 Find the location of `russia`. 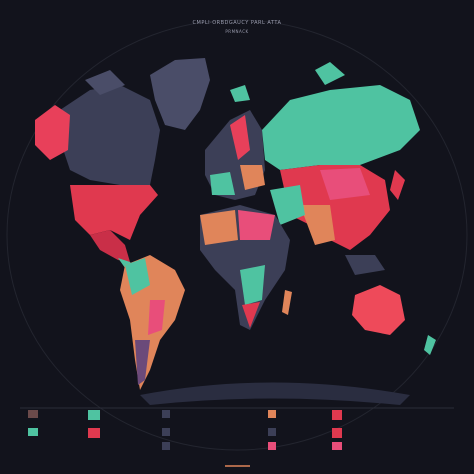

russia is located at coordinates (341, 127).